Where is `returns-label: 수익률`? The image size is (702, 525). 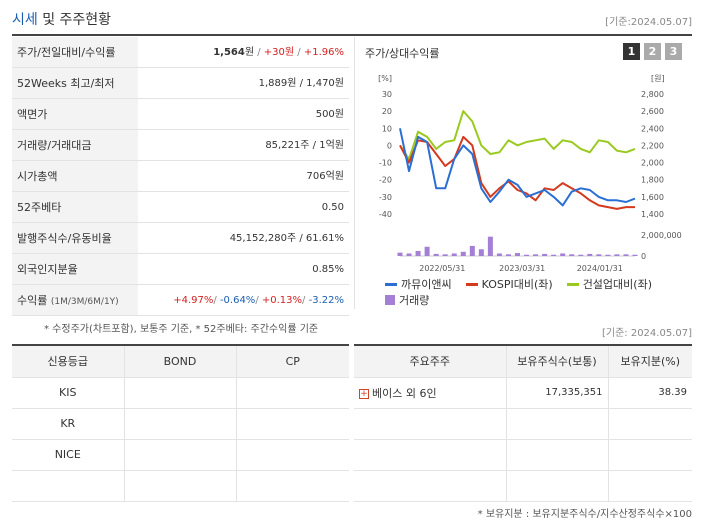
returns-label: 수익률 is located at coordinates (32, 300).